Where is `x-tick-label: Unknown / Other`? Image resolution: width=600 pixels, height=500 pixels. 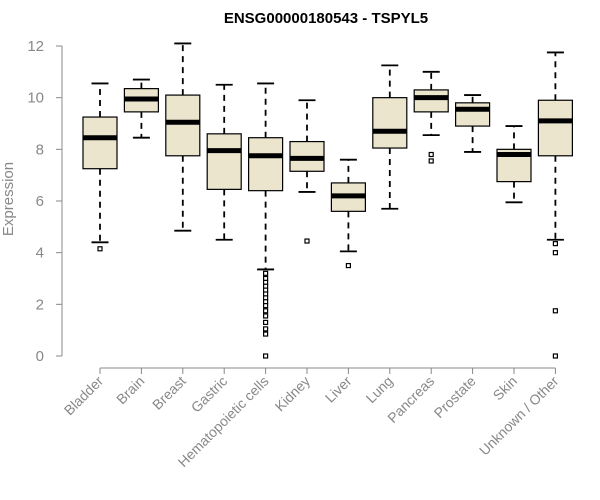 x-tick-label: Unknown / Other is located at coordinates (519, 416).